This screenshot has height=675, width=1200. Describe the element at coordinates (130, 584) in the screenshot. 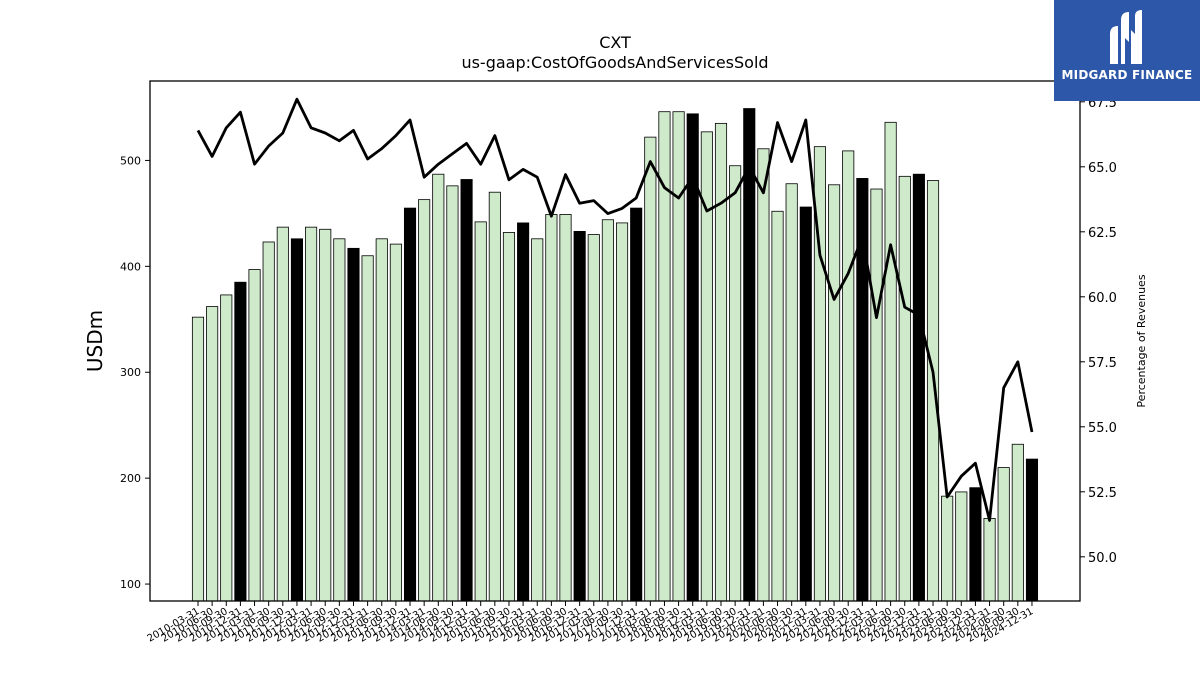

I see `y-tick-label: 100` at that location.